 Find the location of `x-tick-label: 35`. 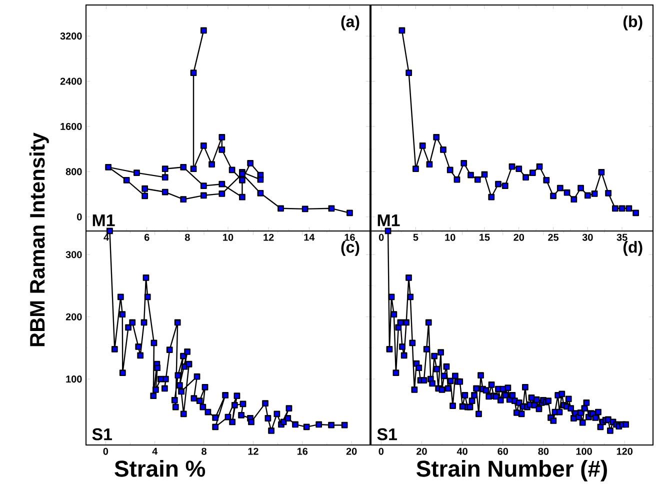

x-tick-label: 35 is located at coordinates (622, 237).